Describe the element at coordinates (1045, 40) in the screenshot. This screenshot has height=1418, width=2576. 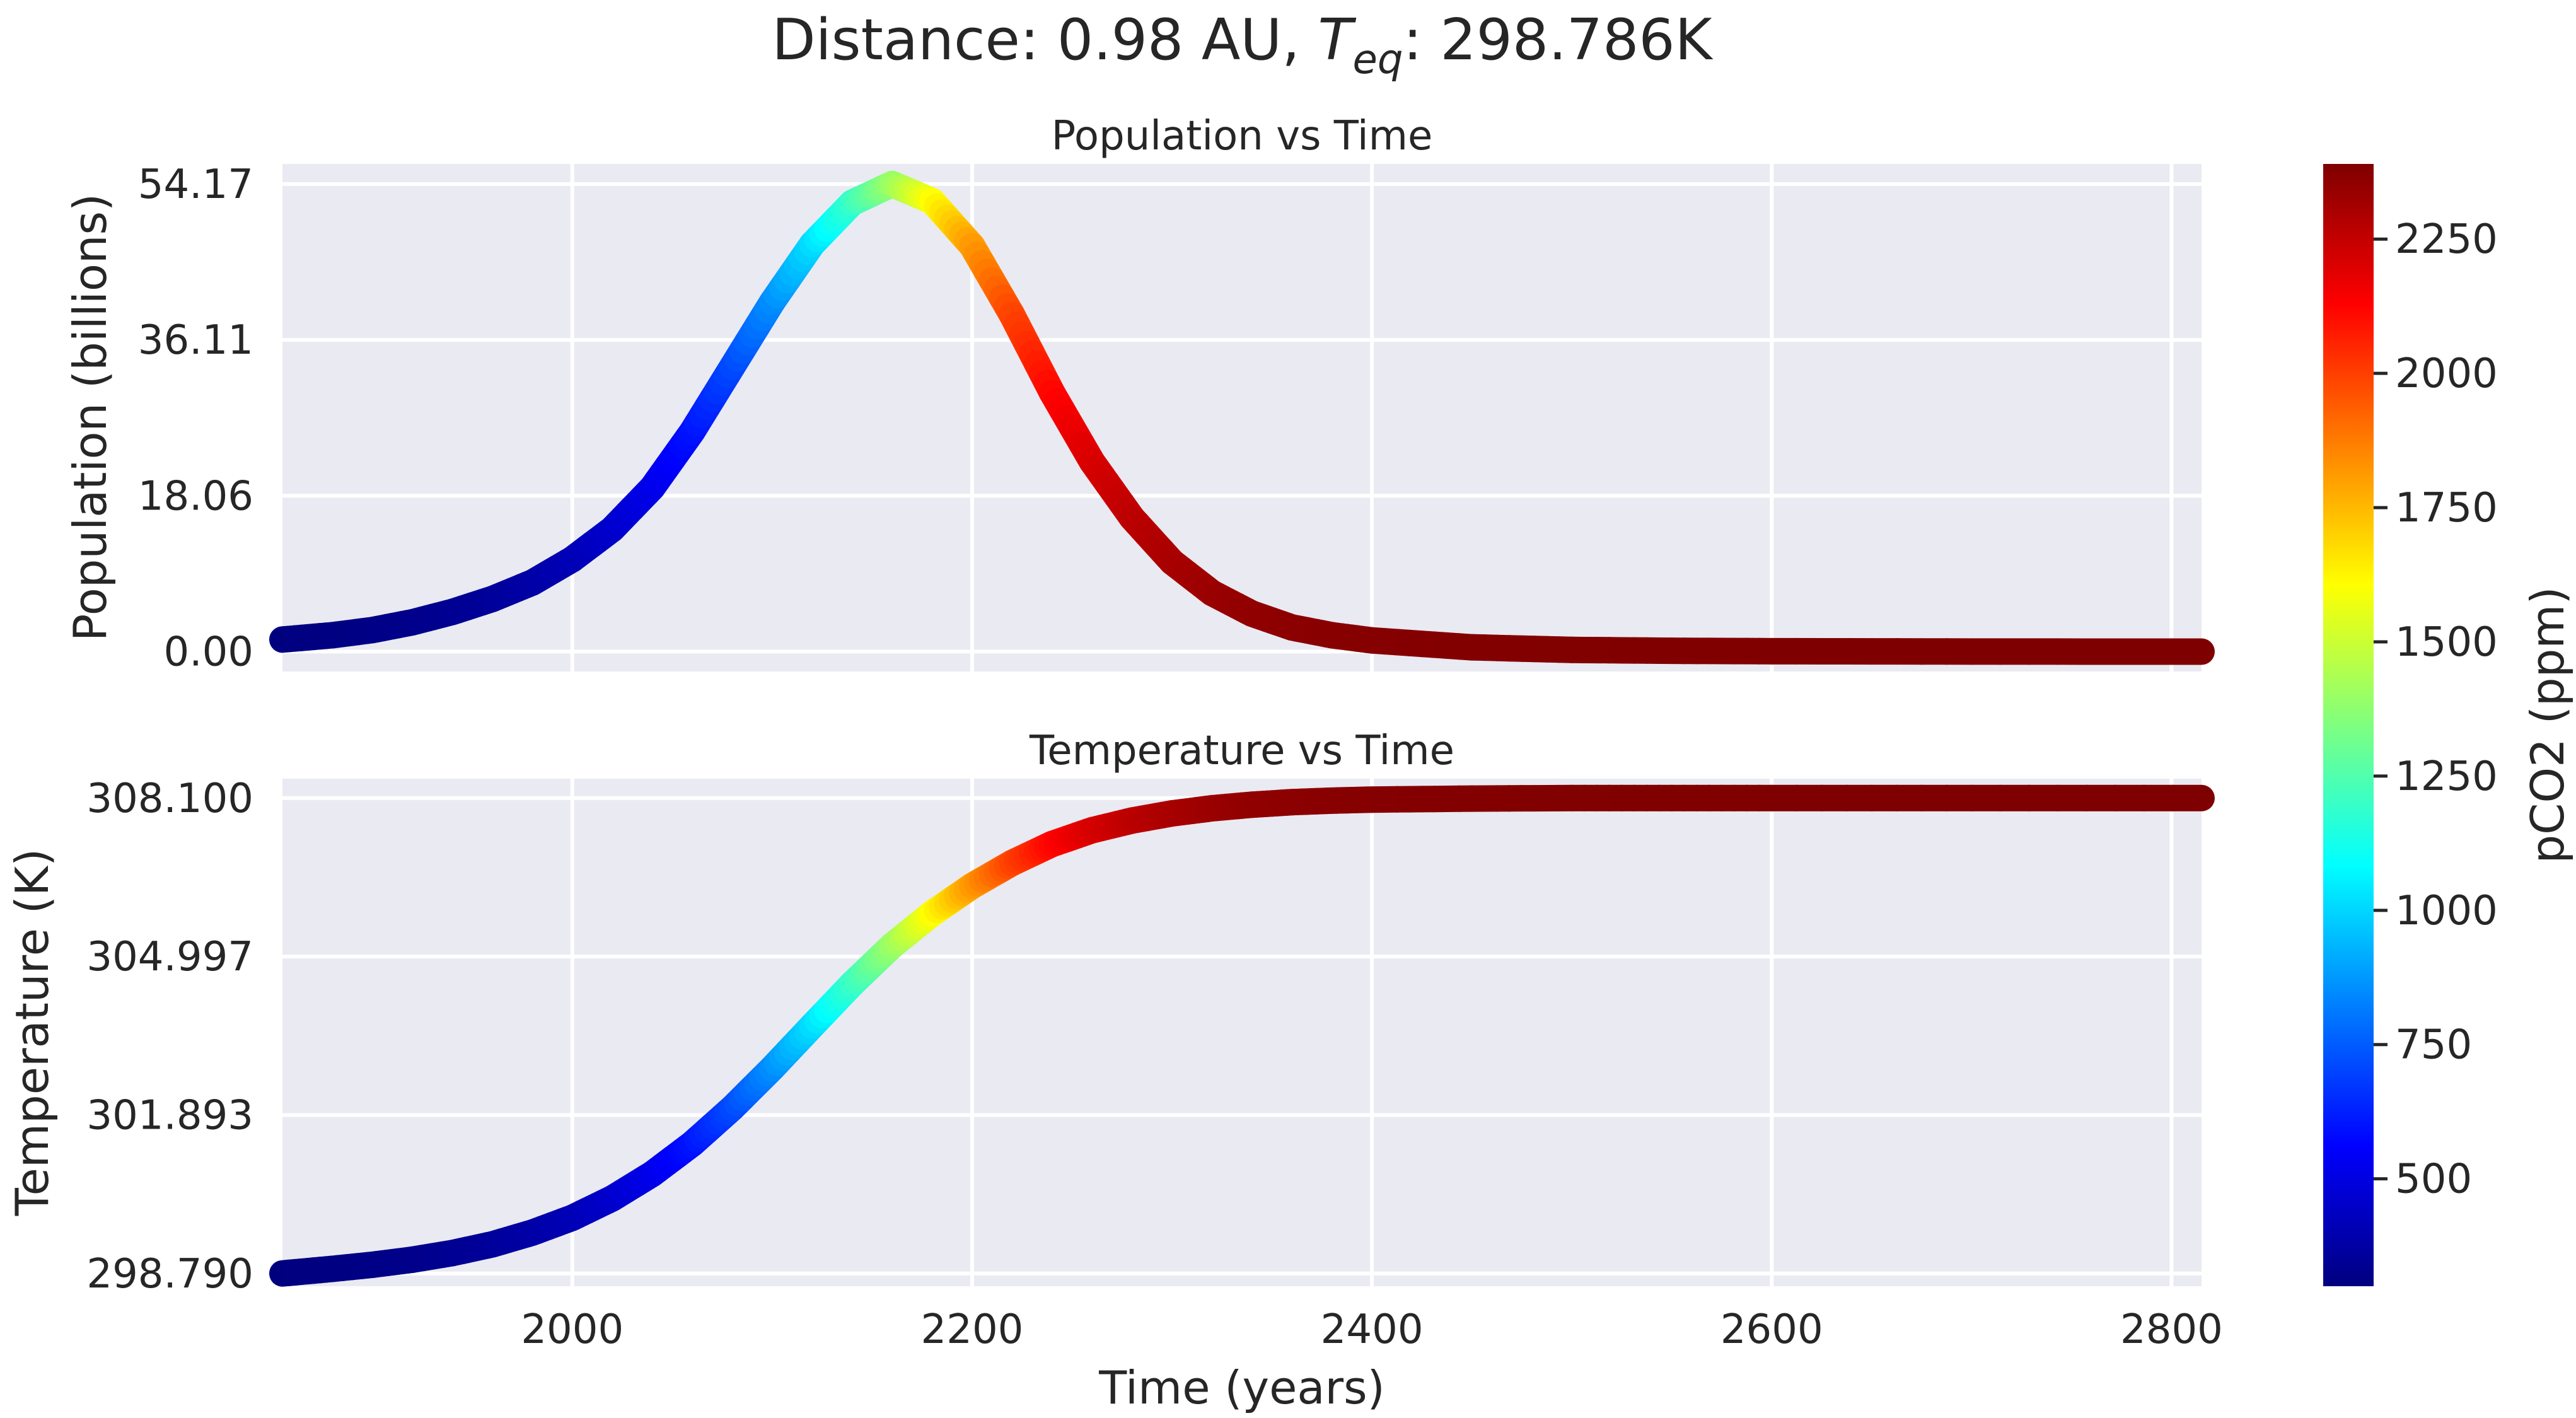
I see `figure-title-prefix: Distance: 0.98 AU,` at that location.